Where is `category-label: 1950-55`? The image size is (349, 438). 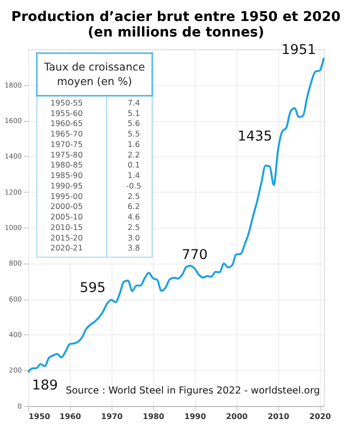 category-label: 1950-55 is located at coordinates (66, 103).